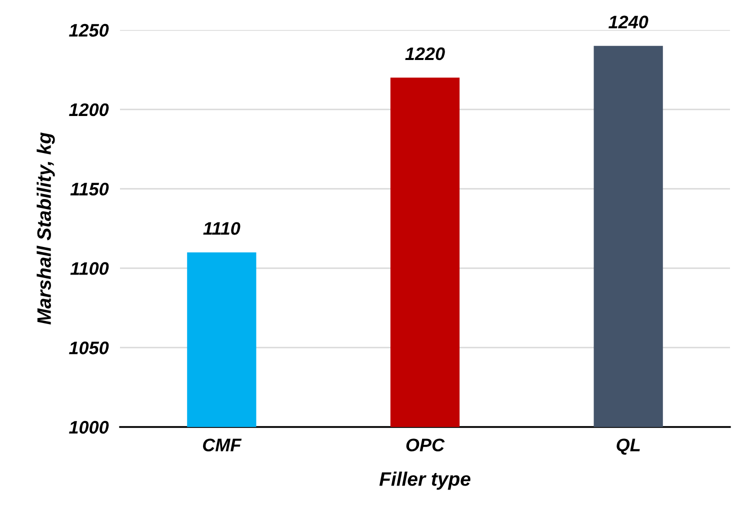 Image resolution: width=741 pixels, height=510 pixels. What do you see at coordinates (89, 427) in the screenshot?
I see `y-tick-label: 1000` at bounding box center [89, 427].